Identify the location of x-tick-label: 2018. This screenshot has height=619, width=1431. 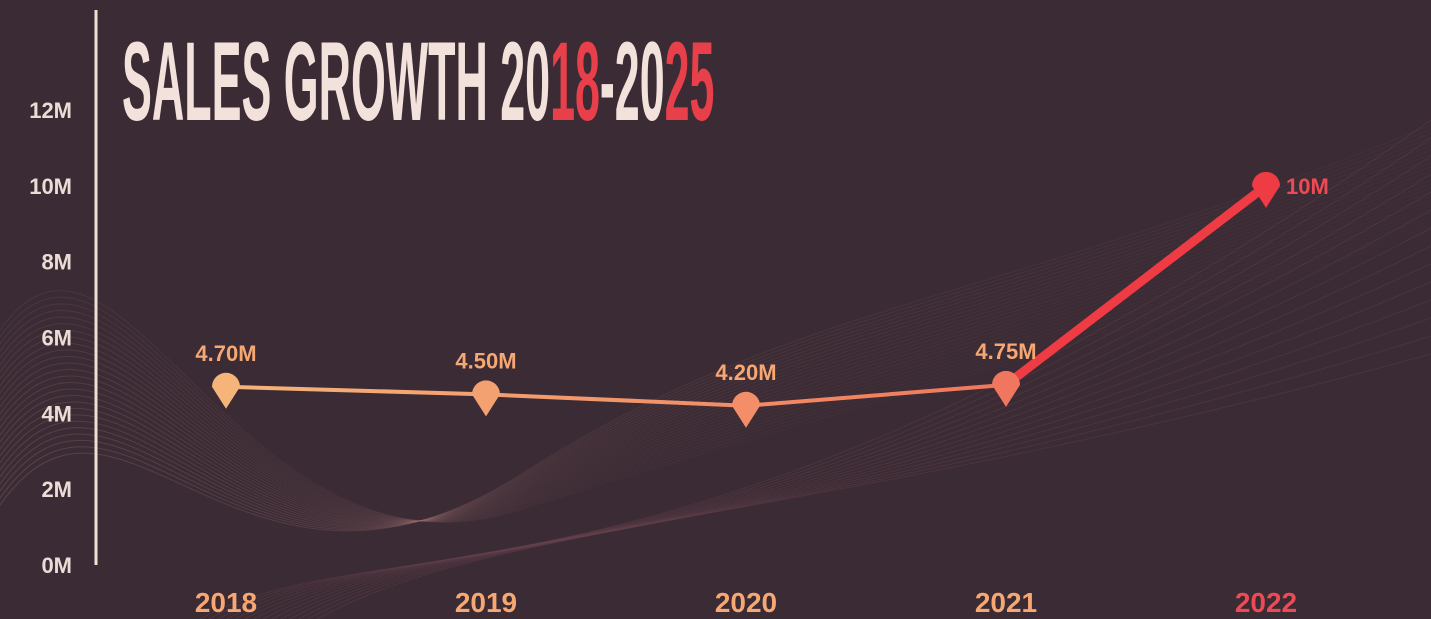
(226, 602).